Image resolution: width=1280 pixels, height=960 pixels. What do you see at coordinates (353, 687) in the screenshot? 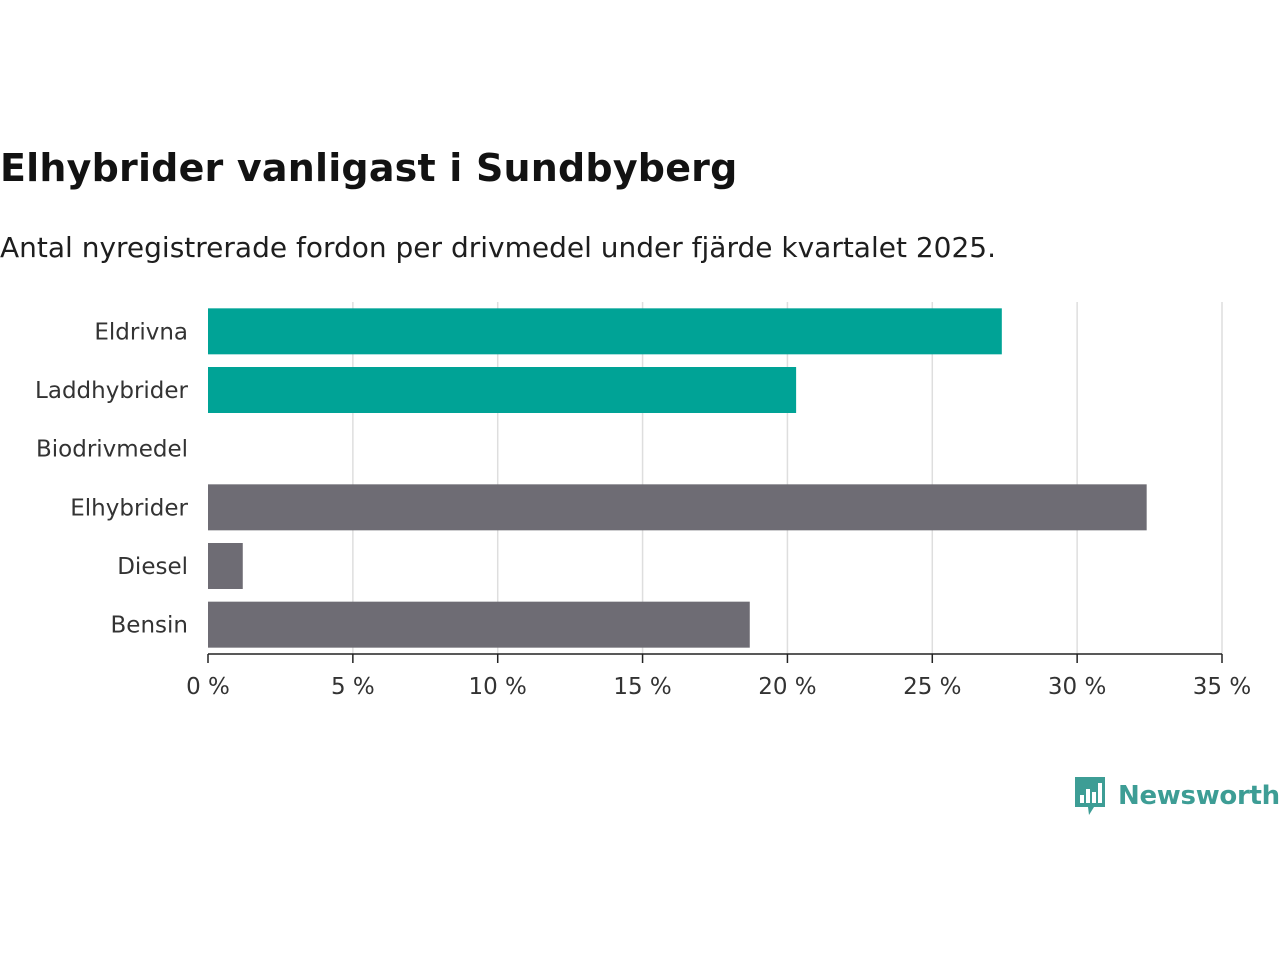
I see `x-tick-label: 5 %` at bounding box center [353, 687].